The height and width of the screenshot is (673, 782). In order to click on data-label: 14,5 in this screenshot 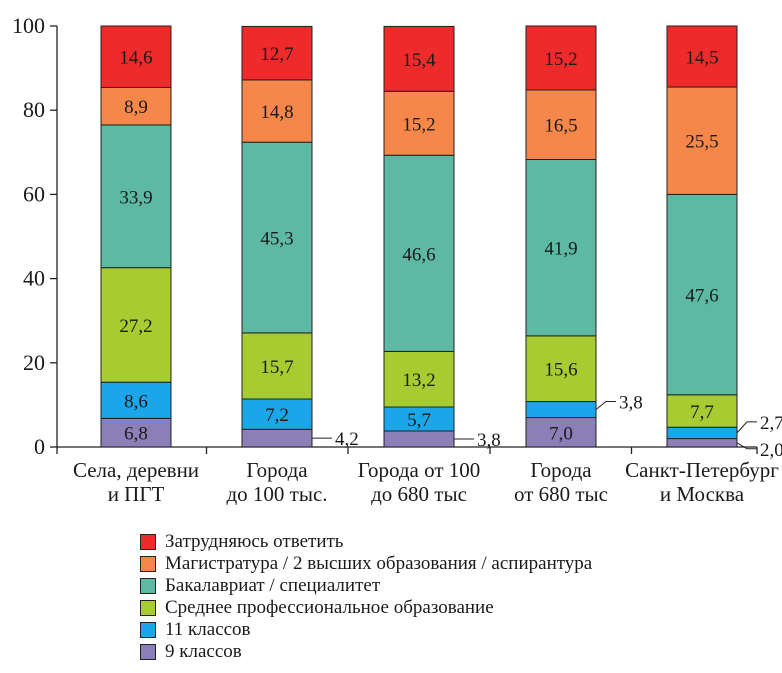, I will do `click(701, 58)`.